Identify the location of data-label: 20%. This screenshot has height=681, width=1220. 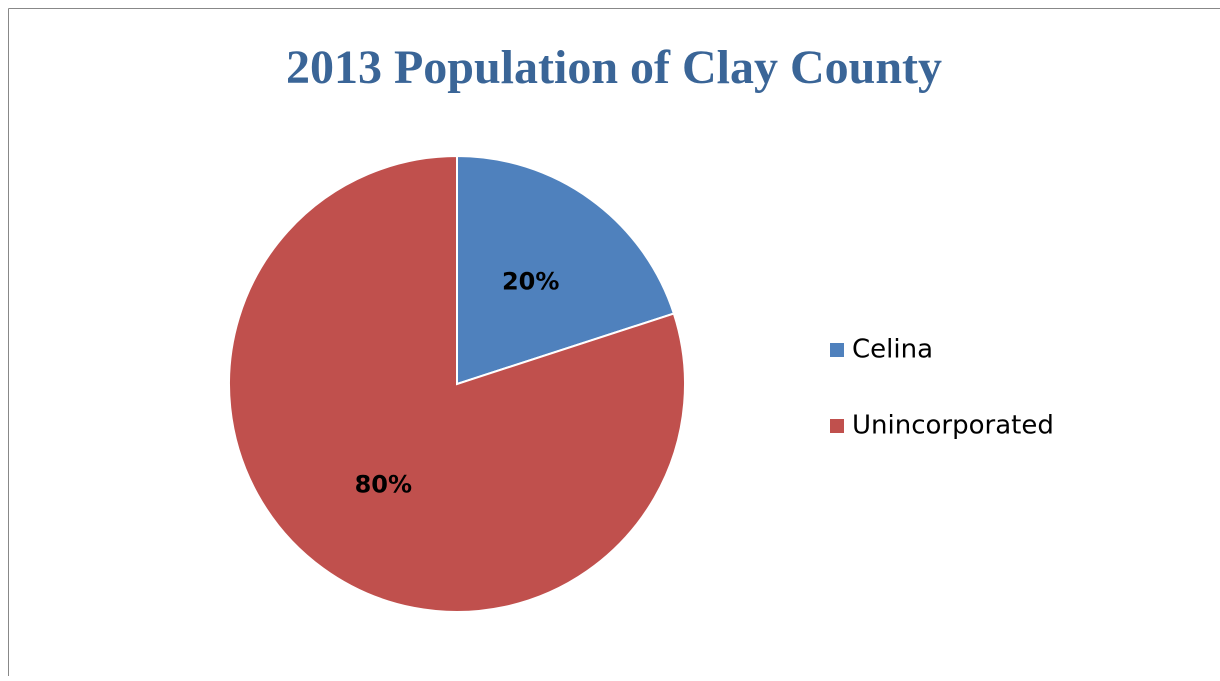
(530, 282).